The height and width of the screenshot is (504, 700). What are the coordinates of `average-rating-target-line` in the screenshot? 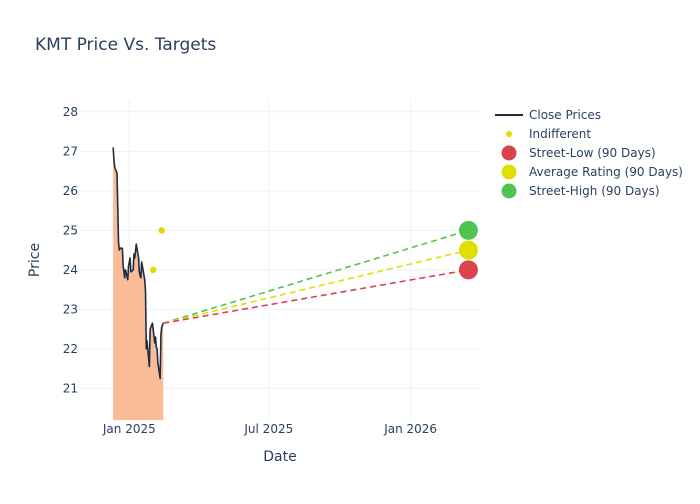 It's located at (316, 286).